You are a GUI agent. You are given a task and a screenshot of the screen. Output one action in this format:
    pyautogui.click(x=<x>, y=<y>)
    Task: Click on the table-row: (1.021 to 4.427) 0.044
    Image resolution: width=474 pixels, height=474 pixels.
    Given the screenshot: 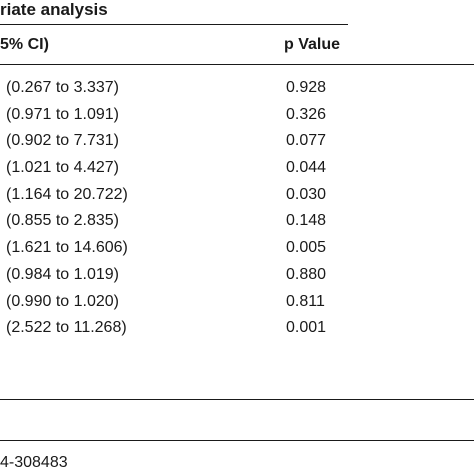 What is the action you would take?
    pyautogui.click(x=237, y=171)
    